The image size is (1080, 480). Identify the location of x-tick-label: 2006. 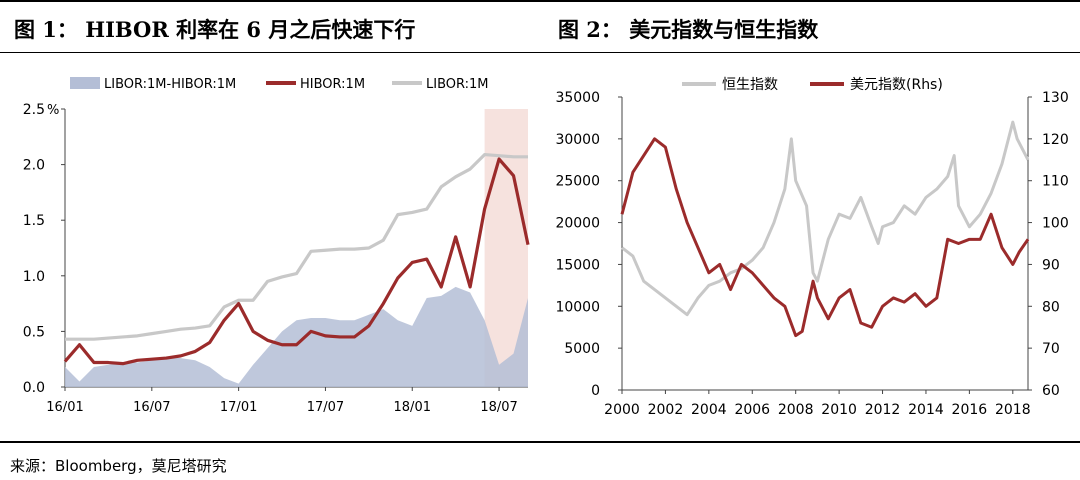
(752, 410).